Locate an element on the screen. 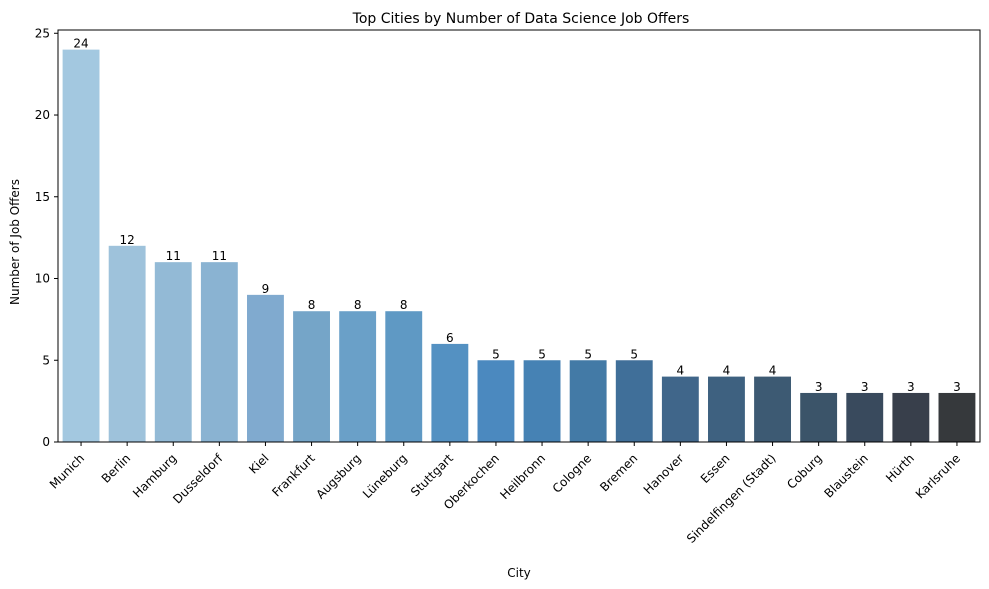 The width and height of the screenshot is (989, 589). x-tick-label: Stuttgart is located at coordinates (432, 475).